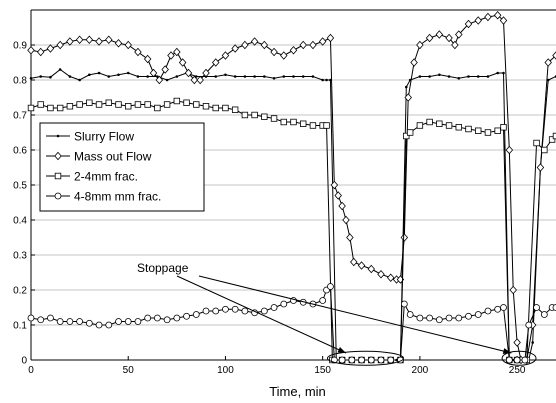  I want to click on y-tick-label: 0.5, so click(20, 186).